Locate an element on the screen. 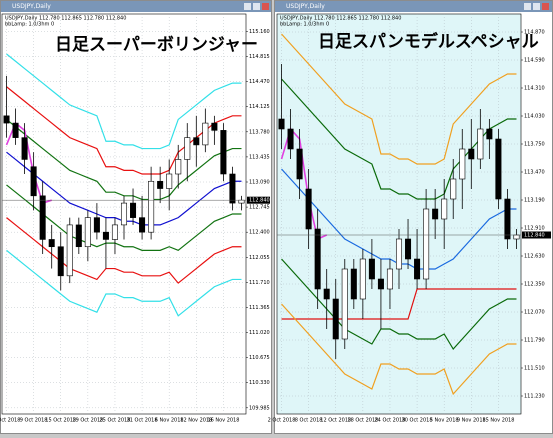  y-tick-label: 111.230 is located at coordinates (534, 397).